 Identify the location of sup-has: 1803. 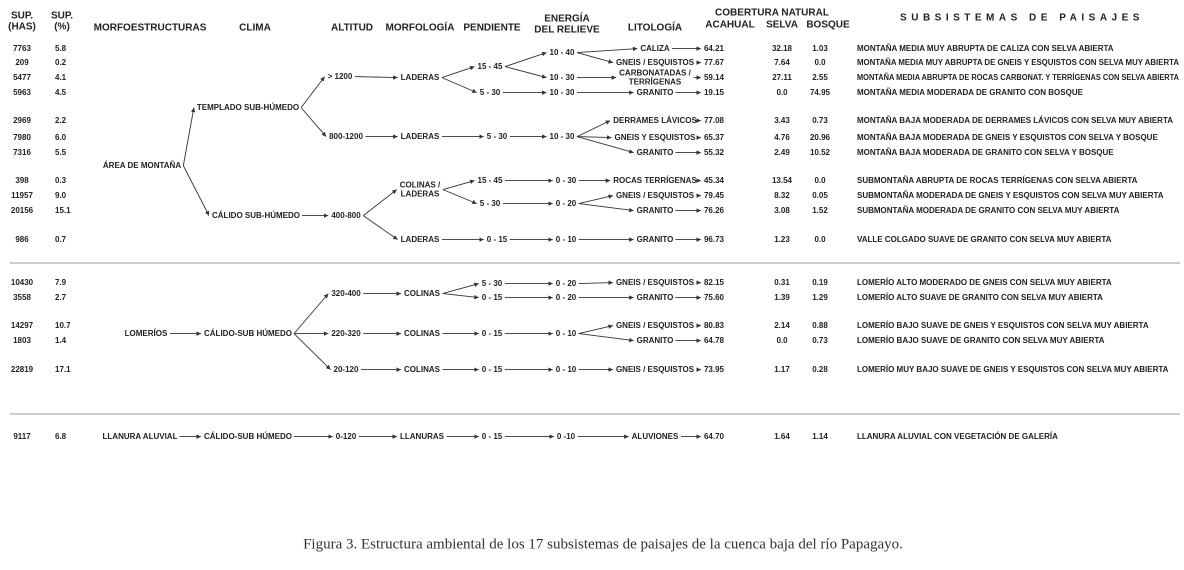
(22, 340).